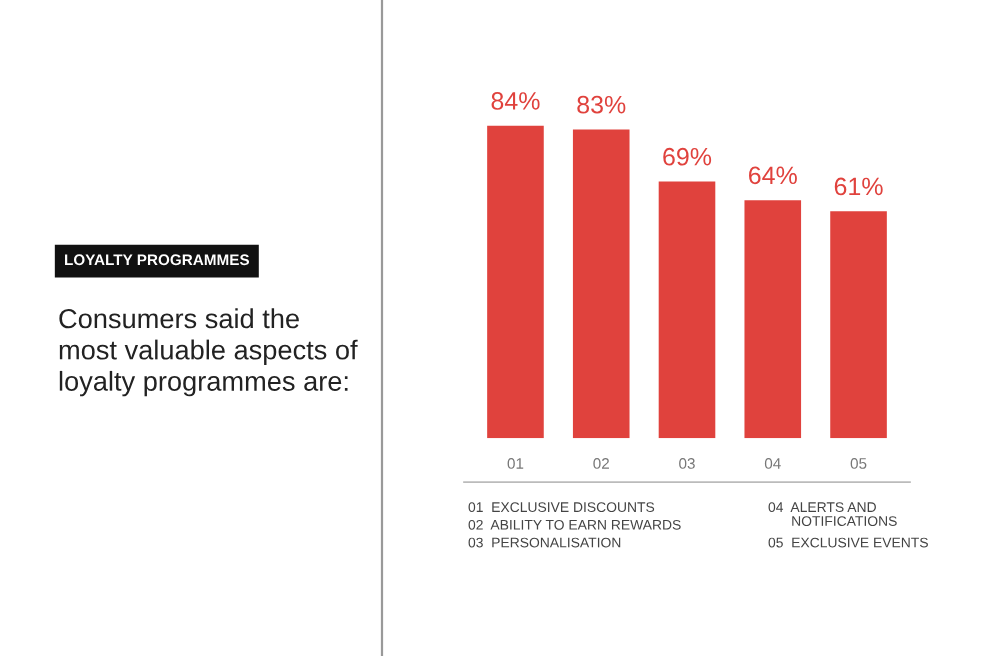 This screenshot has height=656, width=1000. I want to click on data-label: 64%, so click(773, 175).